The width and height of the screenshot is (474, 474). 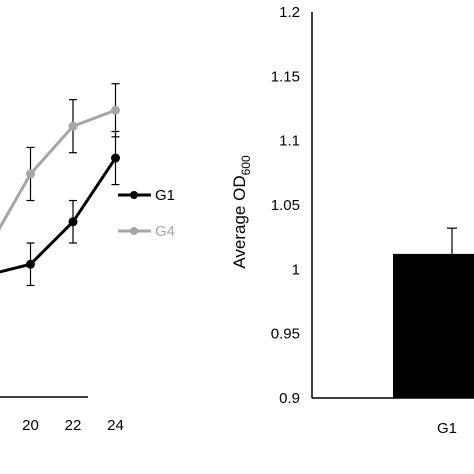 I want to click on bar-chart-y-ticks: 0.9 0.95 1 1.05 1.1 1.15 1.2, so click(x=285, y=205).